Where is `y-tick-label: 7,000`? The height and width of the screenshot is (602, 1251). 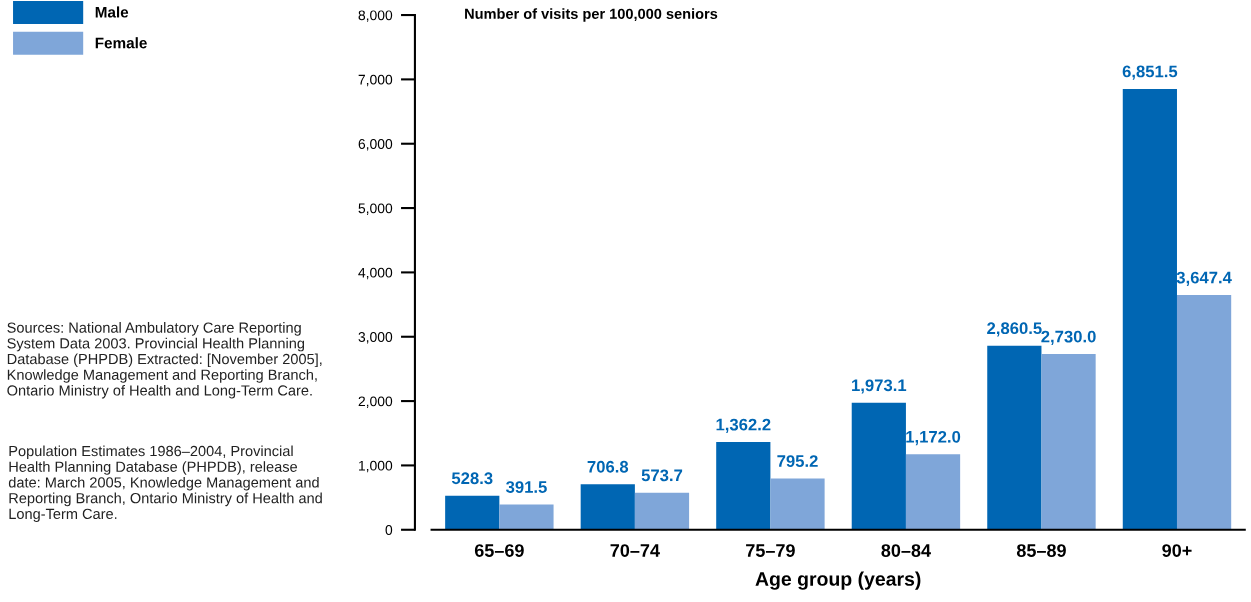 y-tick-label: 7,000 is located at coordinates (375, 80).